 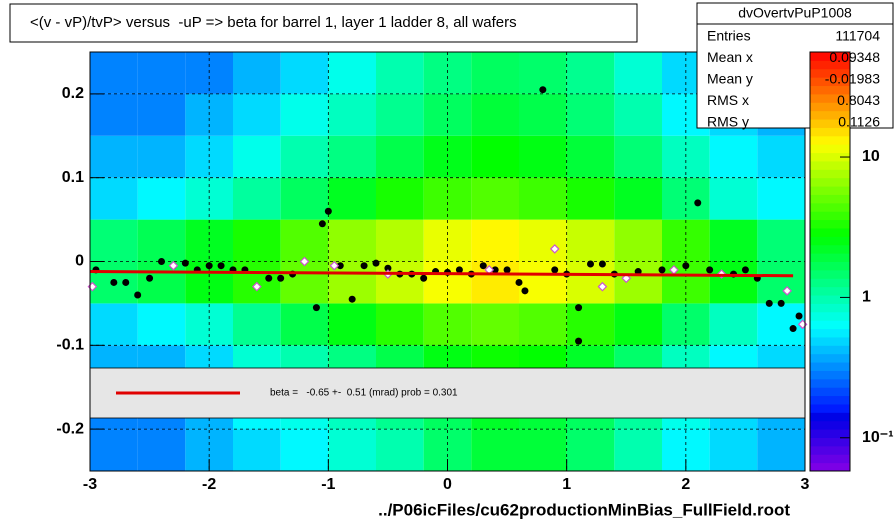 What do you see at coordinates (729, 36) in the screenshot?
I see `stats-label: Entries` at bounding box center [729, 36].